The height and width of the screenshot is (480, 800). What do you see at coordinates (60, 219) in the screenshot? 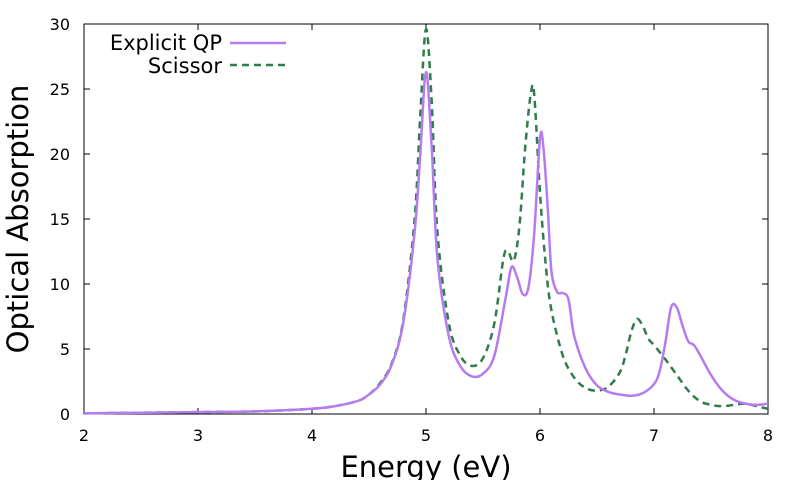
I see `y-tick-label: 15` at bounding box center [60, 219].